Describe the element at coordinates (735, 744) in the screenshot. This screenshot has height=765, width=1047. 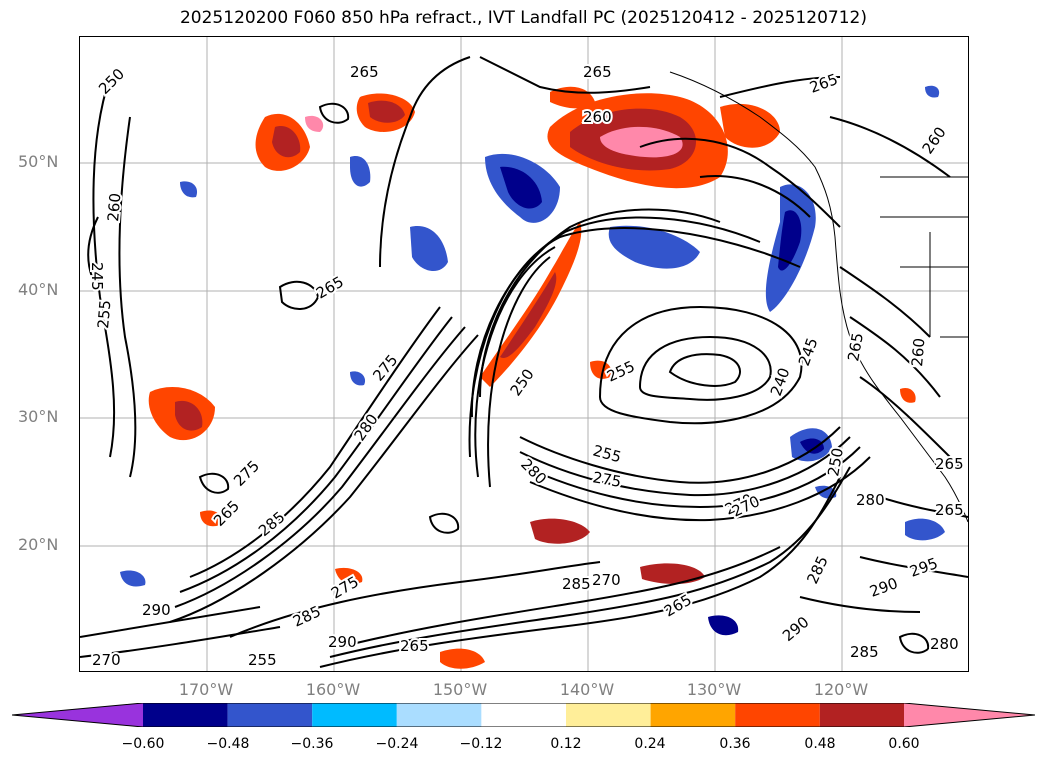
I see `colorbar-tick: 0.36` at that location.